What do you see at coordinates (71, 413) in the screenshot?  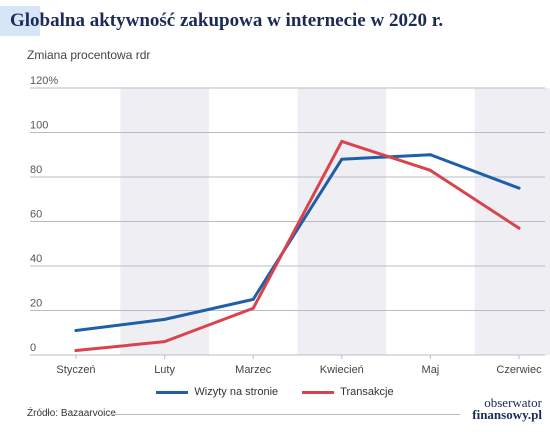 I see `source-note: Źródło: Bazaarvoice` at bounding box center [71, 413].